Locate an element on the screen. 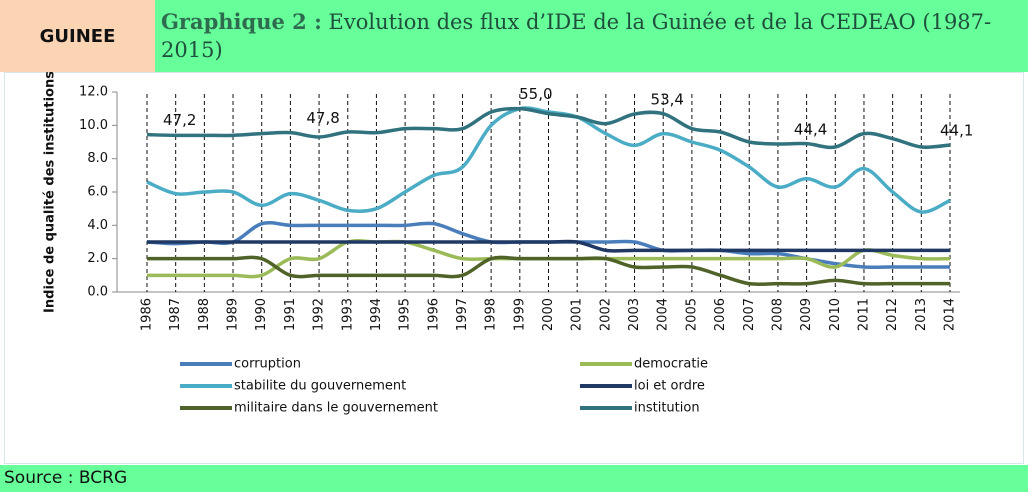 This screenshot has height=492, width=1028. x-tick-label: 1999 is located at coordinates (519, 314).